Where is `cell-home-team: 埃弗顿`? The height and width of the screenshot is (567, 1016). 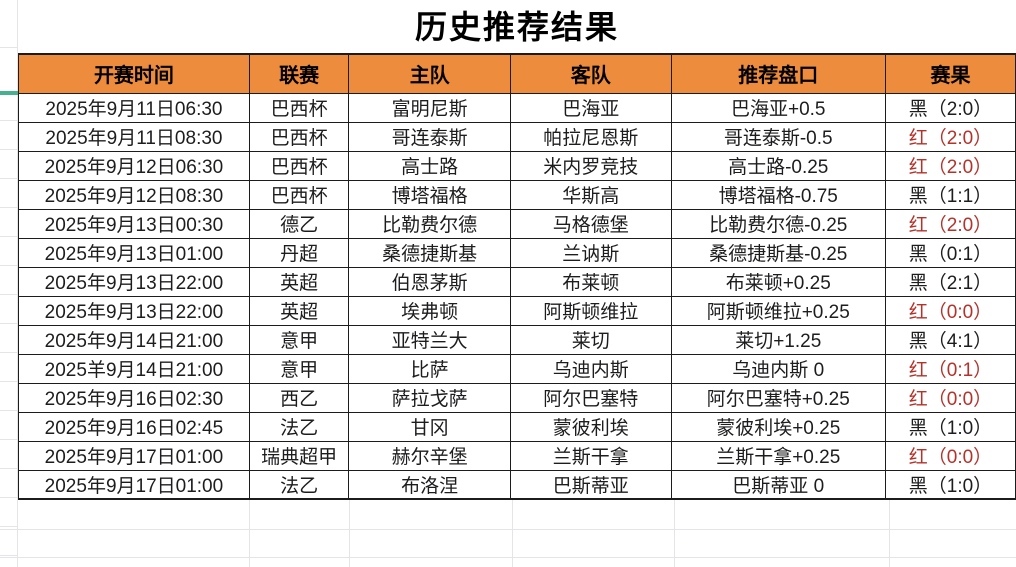
cell-home-team: 埃弗顿 is located at coordinates (429, 310).